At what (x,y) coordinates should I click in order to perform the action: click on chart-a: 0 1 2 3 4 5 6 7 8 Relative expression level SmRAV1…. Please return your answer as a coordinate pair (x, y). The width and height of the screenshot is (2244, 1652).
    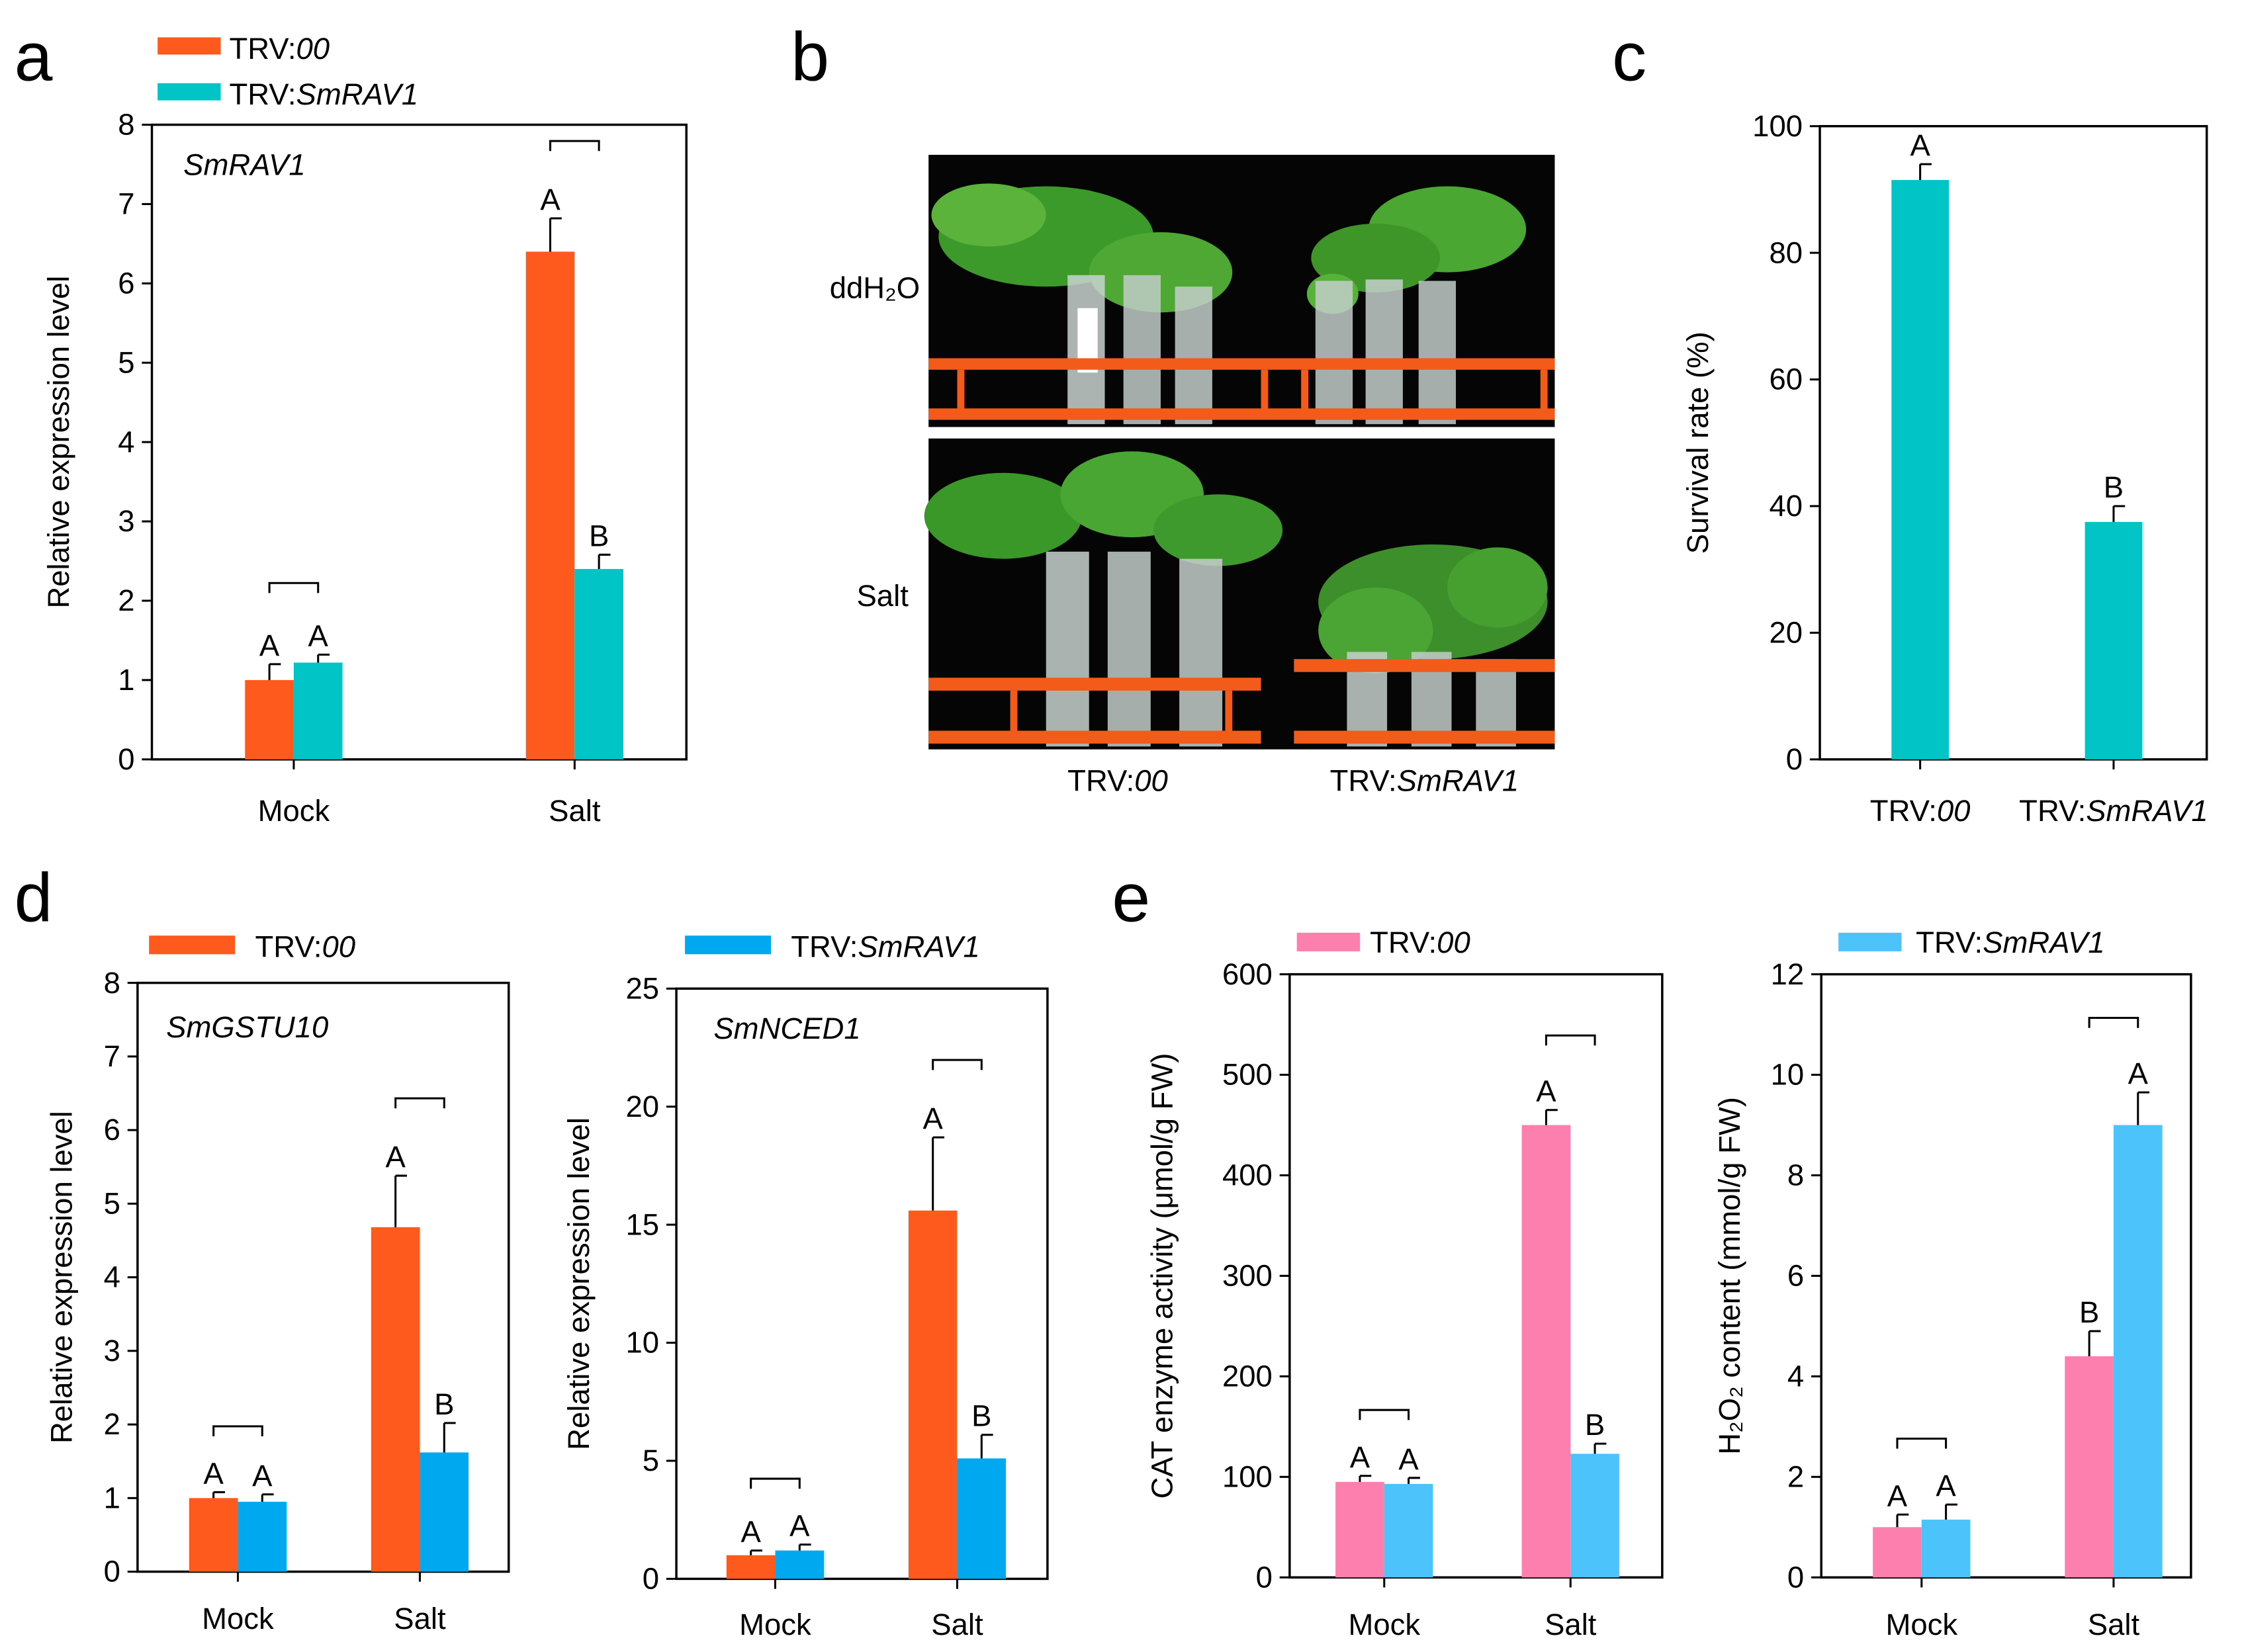
    Looking at the image, I should click on (365, 468).